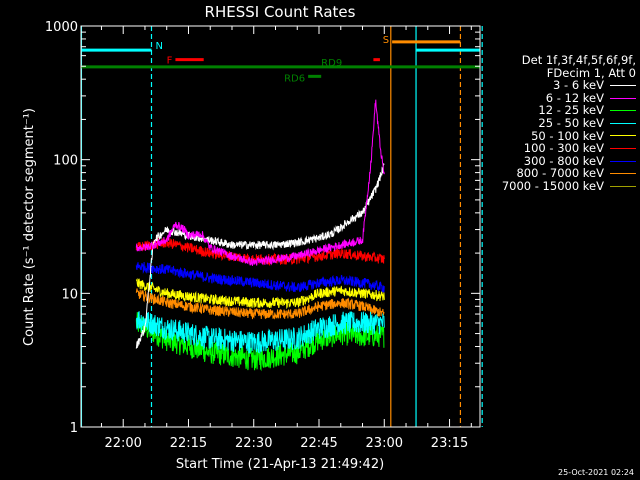 The height and width of the screenshot is (480, 640). What do you see at coordinates (552, 185) in the screenshot?
I see `legend-label: 7000 - 15000 keV` at bounding box center [552, 185].